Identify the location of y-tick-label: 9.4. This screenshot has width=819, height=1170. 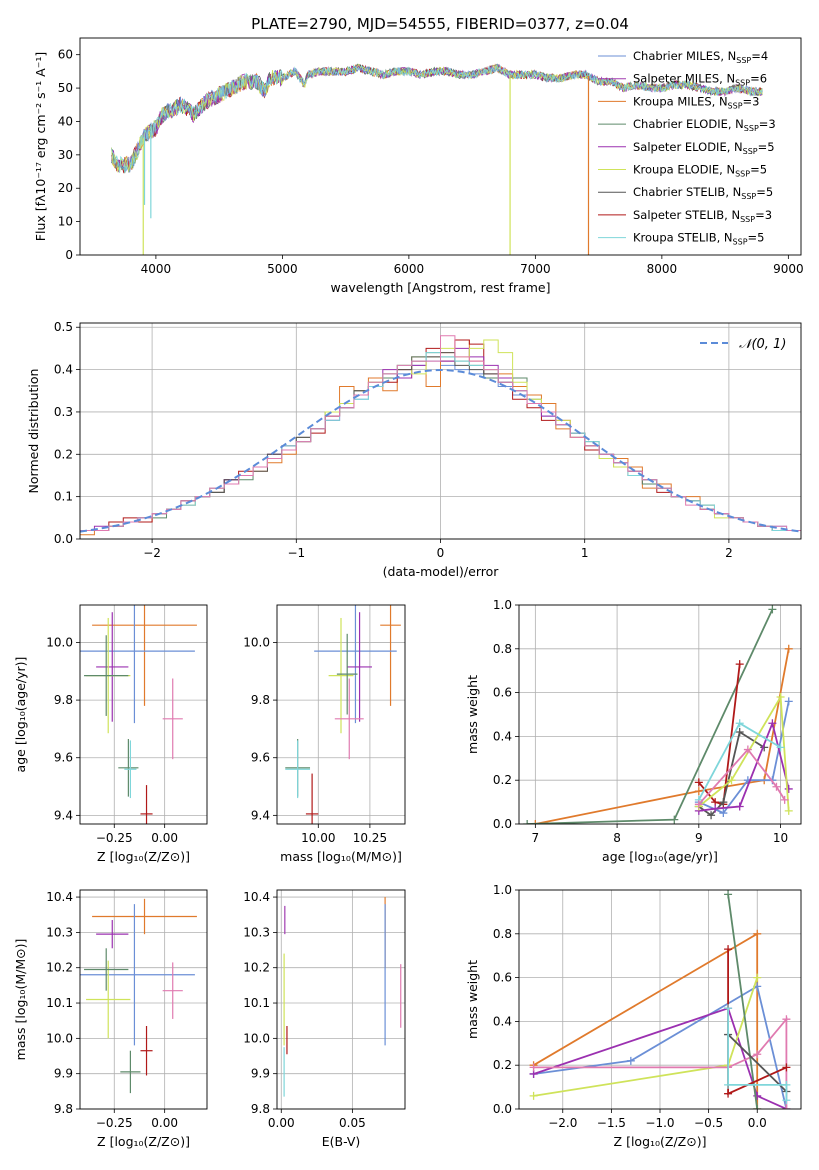
(63, 815).